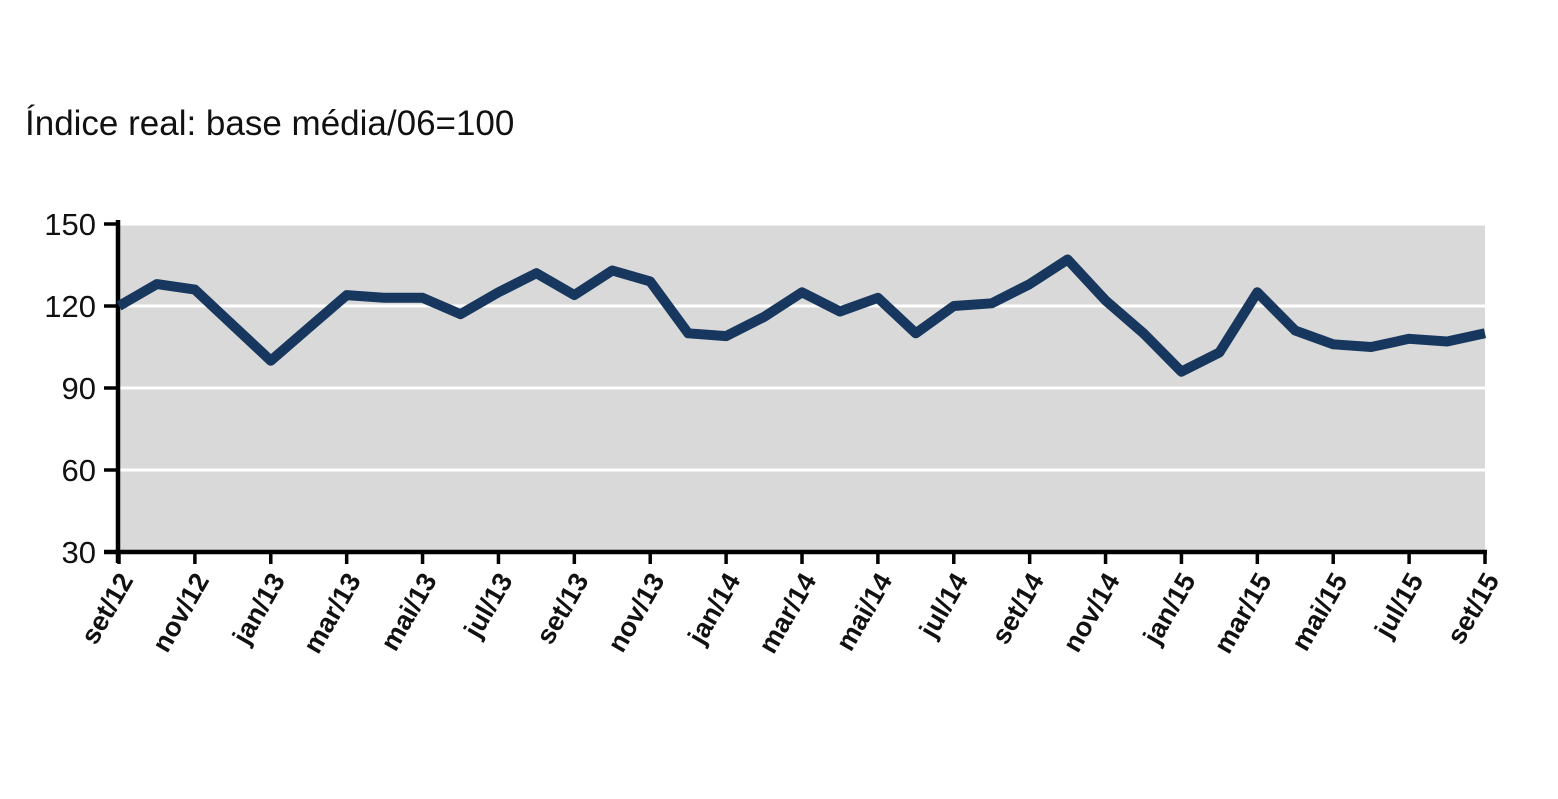  Describe the element at coordinates (1319, 612) in the screenshot. I see `x-tick-label: mai/15` at that location.